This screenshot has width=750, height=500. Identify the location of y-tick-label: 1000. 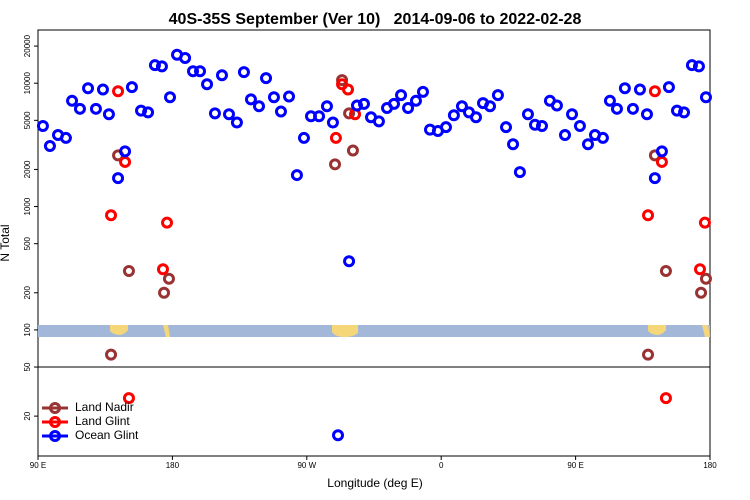
(27, 206).